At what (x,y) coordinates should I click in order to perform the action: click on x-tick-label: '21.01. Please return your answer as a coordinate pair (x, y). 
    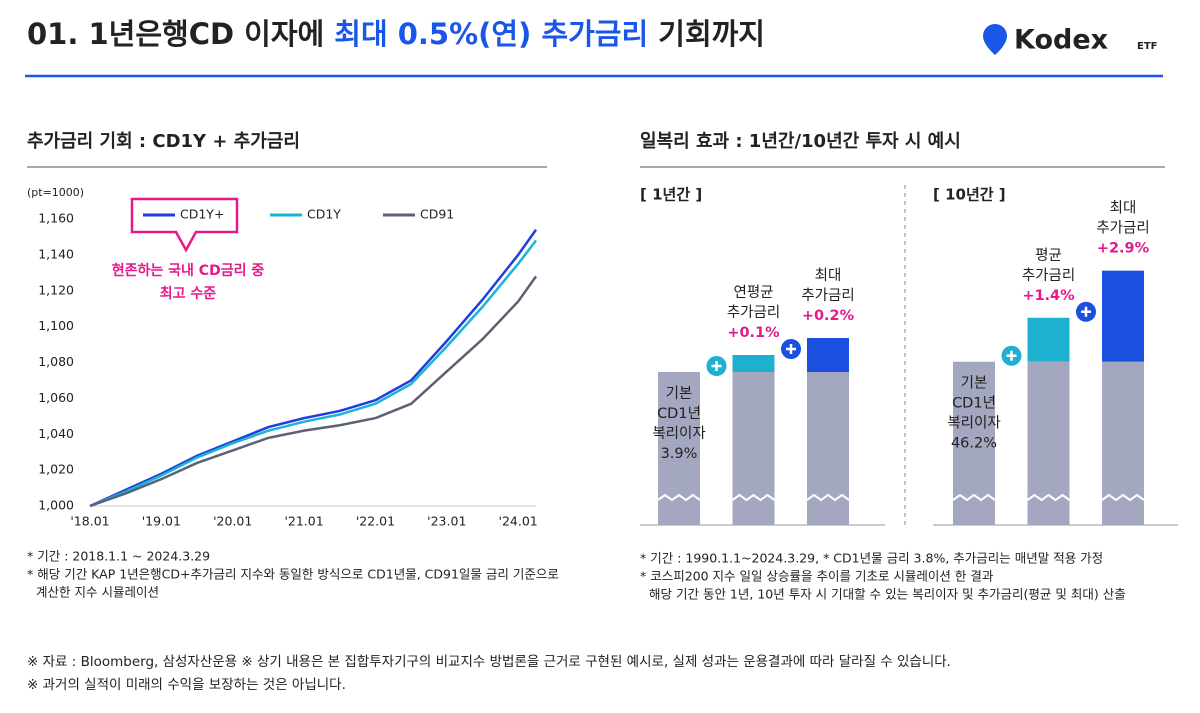
    Looking at the image, I should click on (303, 521).